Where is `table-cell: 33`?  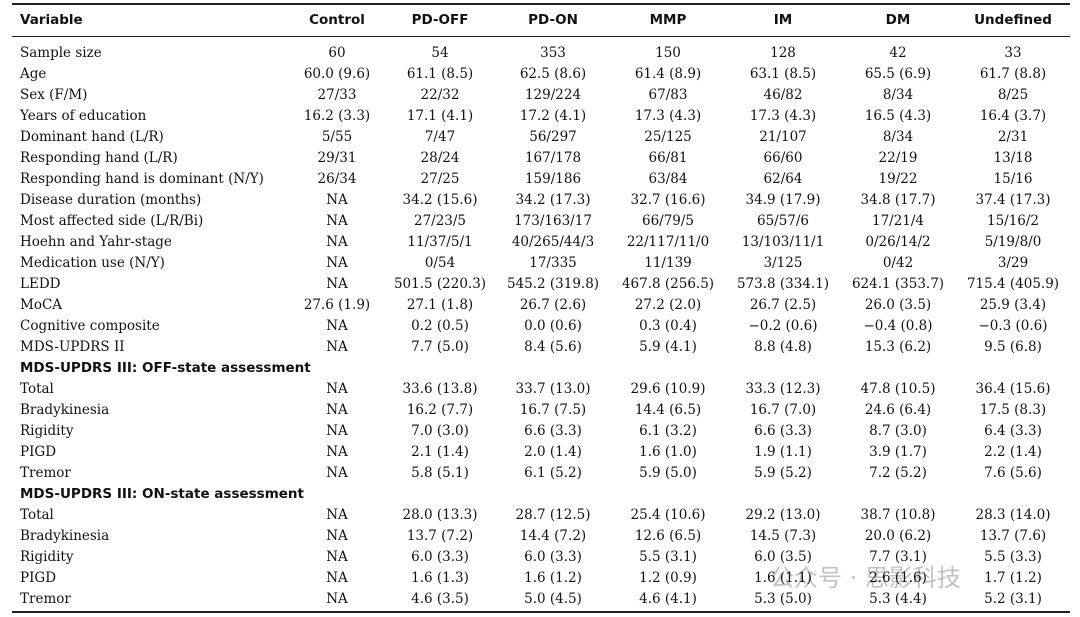
table-cell: 33 is located at coordinates (1013, 53).